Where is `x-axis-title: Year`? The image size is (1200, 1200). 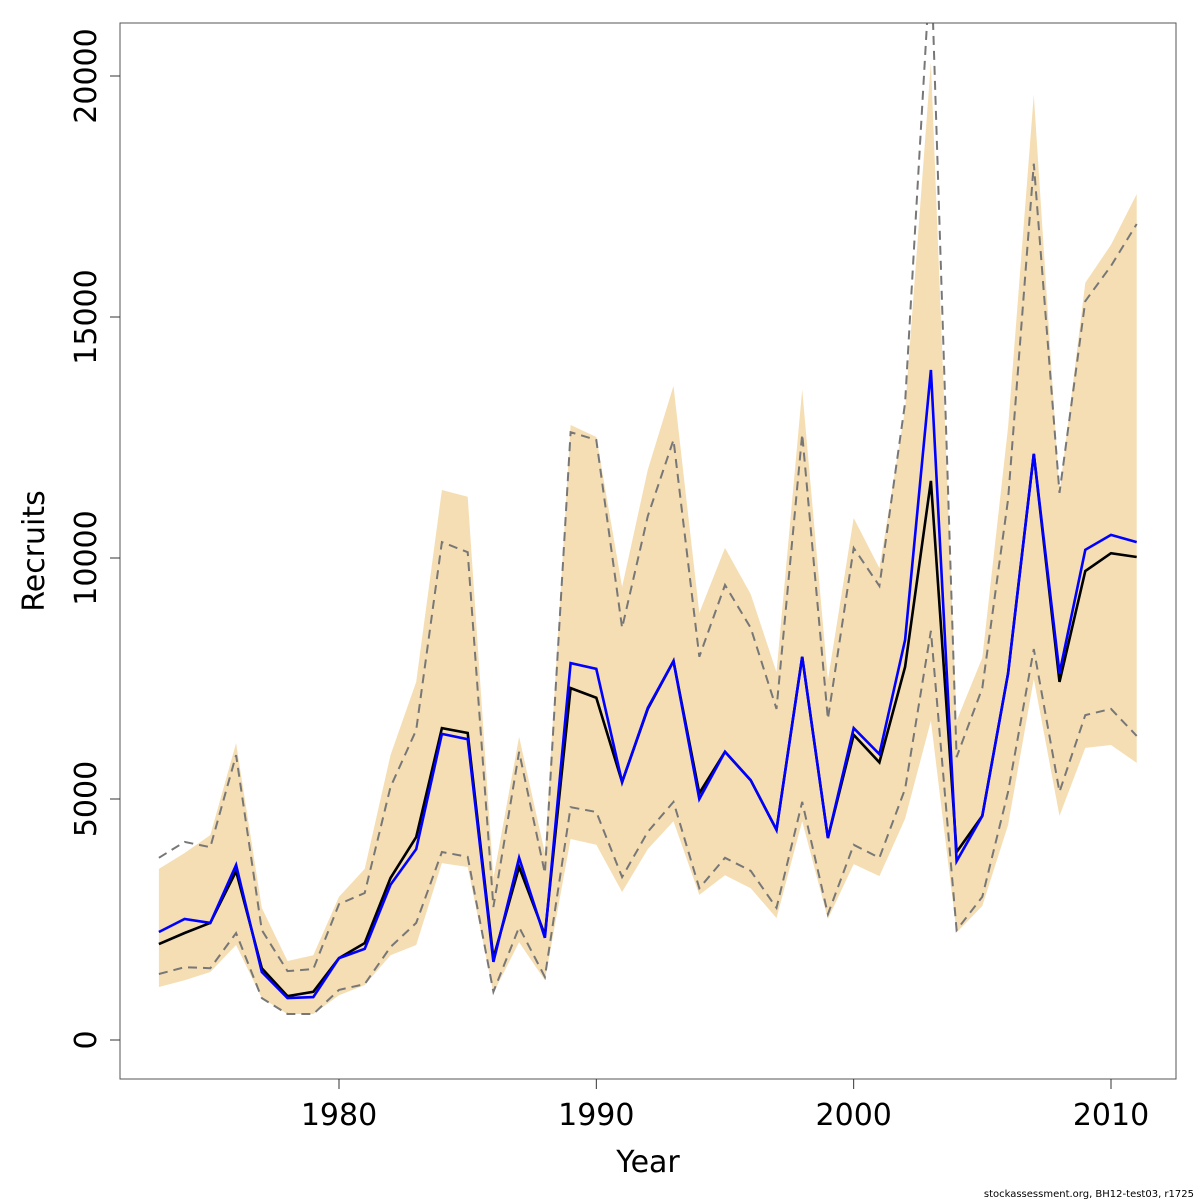
x-axis-title: Year is located at coordinates (647, 1162).